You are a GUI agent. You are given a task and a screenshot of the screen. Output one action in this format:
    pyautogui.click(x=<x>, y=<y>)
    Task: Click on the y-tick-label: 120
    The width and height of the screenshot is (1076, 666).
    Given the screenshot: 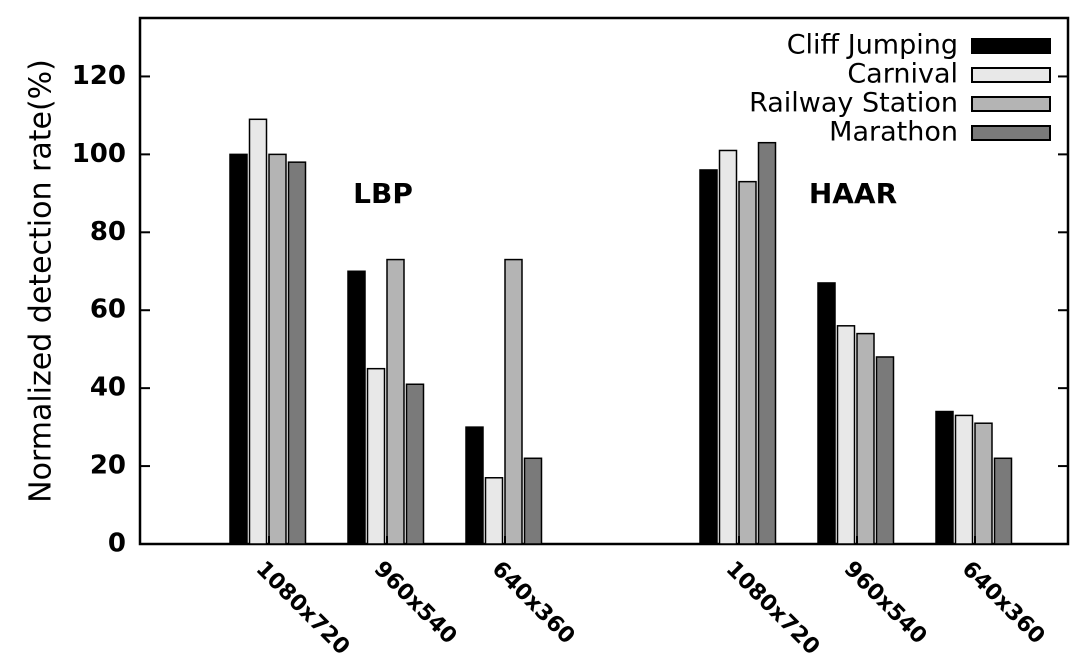 What is the action you would take?
    pyautogui.click(x=99, y=76)
    